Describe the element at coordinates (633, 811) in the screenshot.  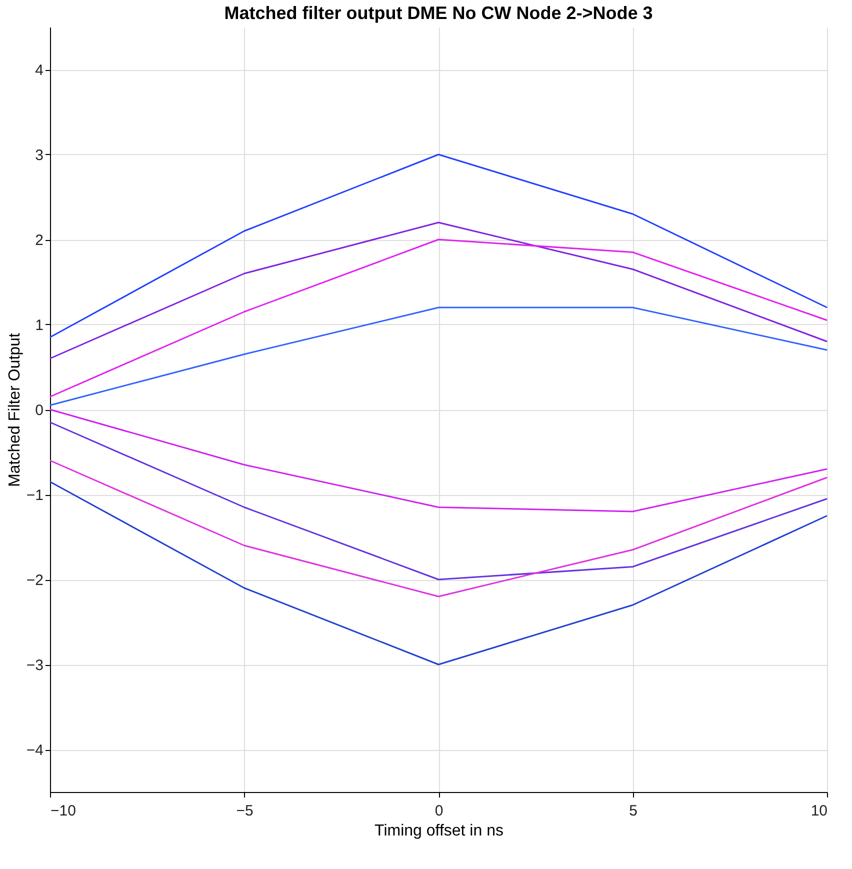
I see `x-tick-label: 5` at that location.